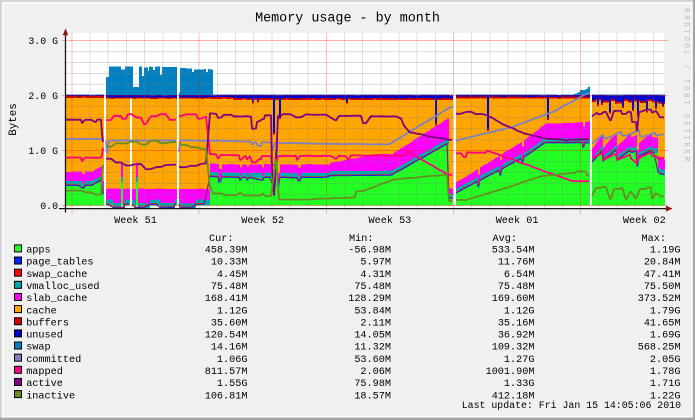 The height and width of the screenshot is (420, 695). What do you see at coordinates (372, 396) in the screenshot?
I see `svg-text: 18.57M` at bounding box center [372, 396].